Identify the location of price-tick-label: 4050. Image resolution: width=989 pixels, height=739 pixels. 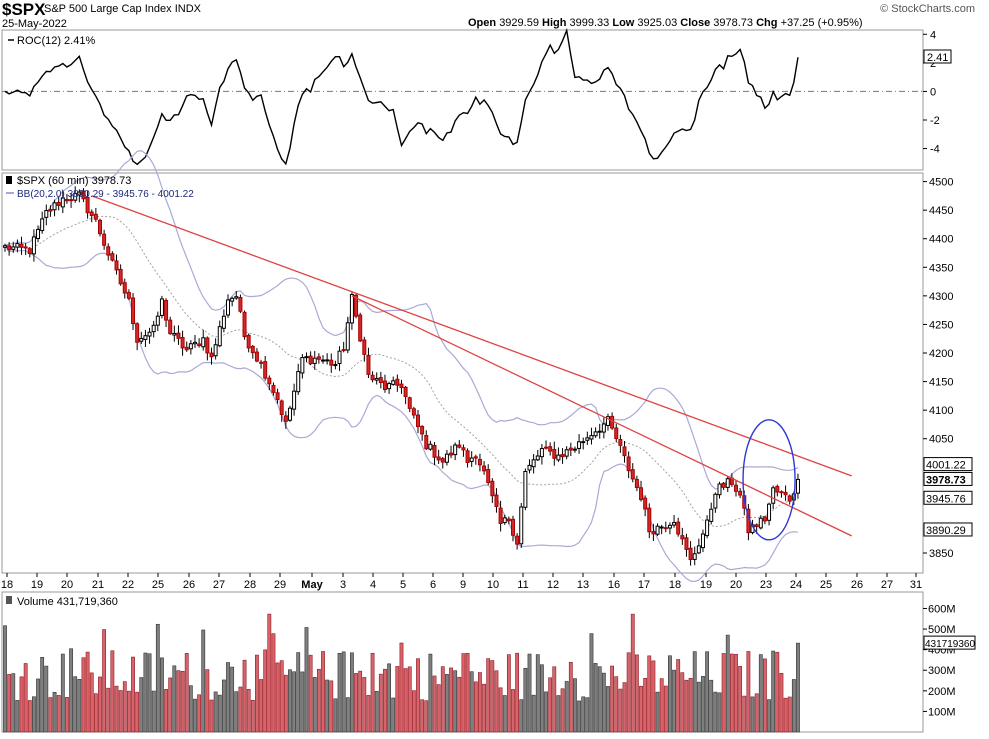
(941, 440).